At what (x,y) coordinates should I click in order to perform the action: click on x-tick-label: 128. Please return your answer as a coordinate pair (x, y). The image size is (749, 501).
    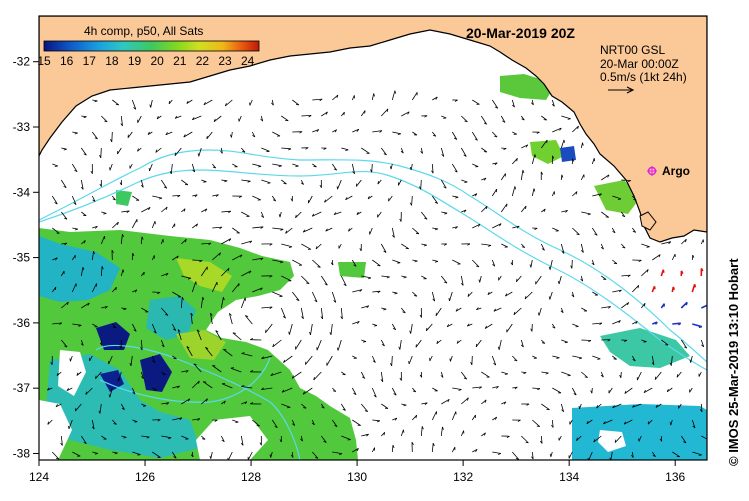
    Looking at the image, I should click on (251, 477).